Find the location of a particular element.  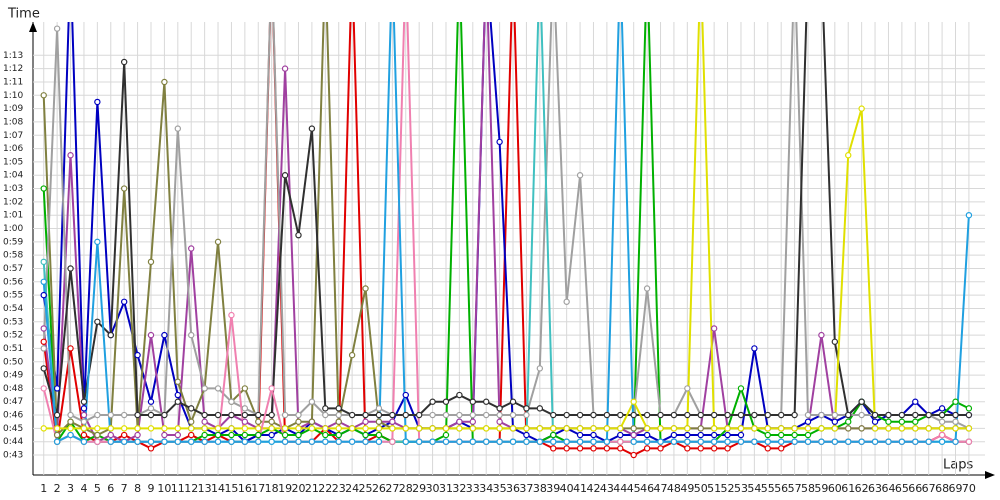

x-tick-label: 56 is located at coordinates (781, 488).